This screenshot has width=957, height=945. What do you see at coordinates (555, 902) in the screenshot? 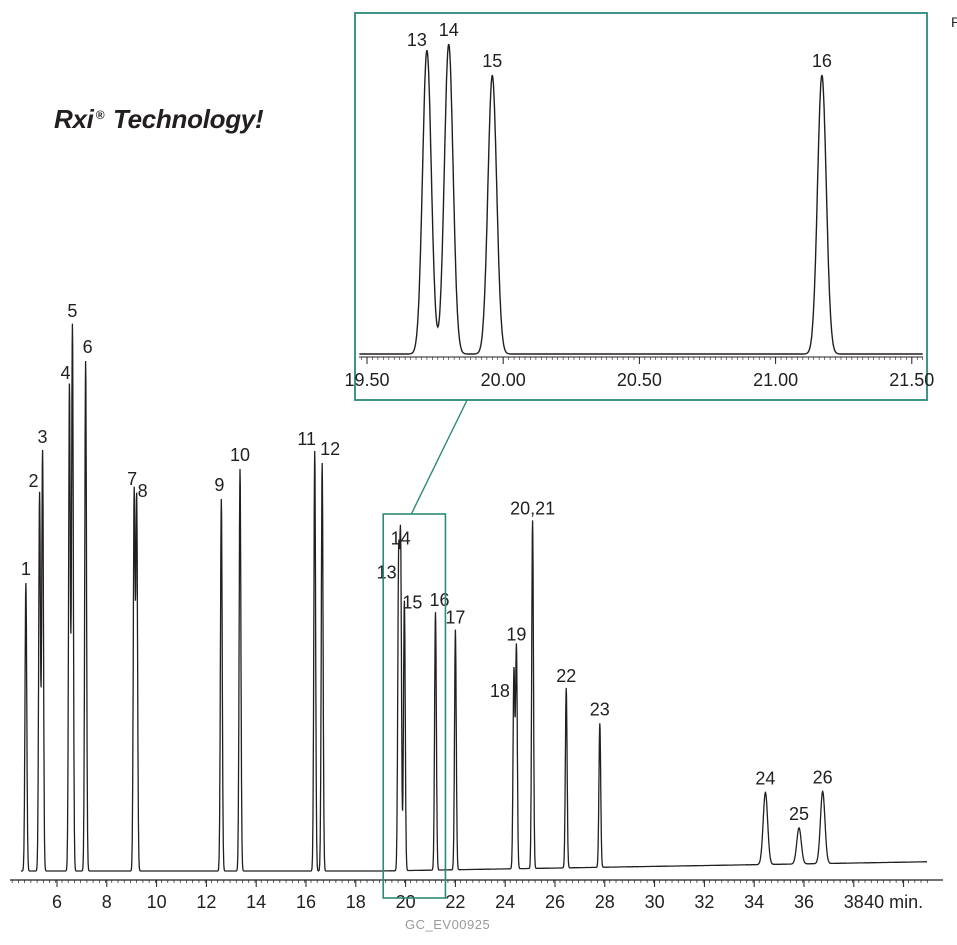
I see `x-tick-label: 26` at bounding box center [555, 902].